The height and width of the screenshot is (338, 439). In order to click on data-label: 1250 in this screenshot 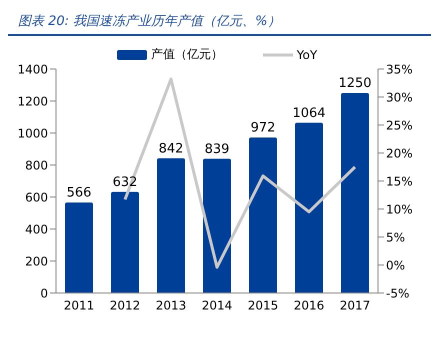, I will do `click(355, 83)`.